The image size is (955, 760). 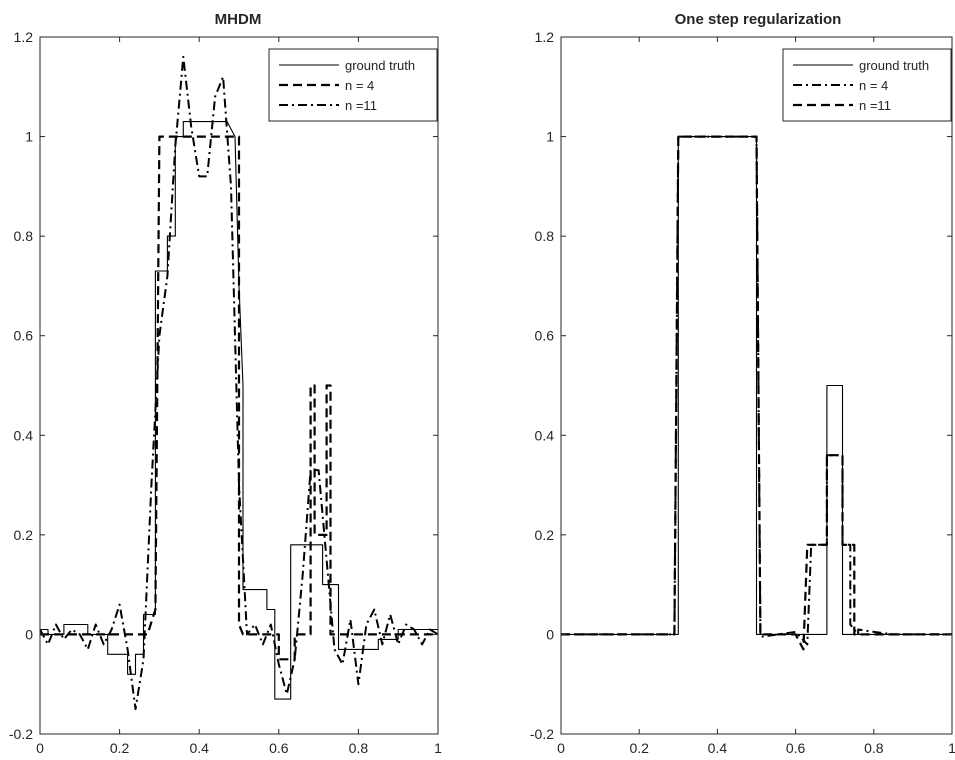 What do you see at coordinates (238, 19) in the screenshot?
I see `chart-title: MHDM` at bounding box center [238, 19].